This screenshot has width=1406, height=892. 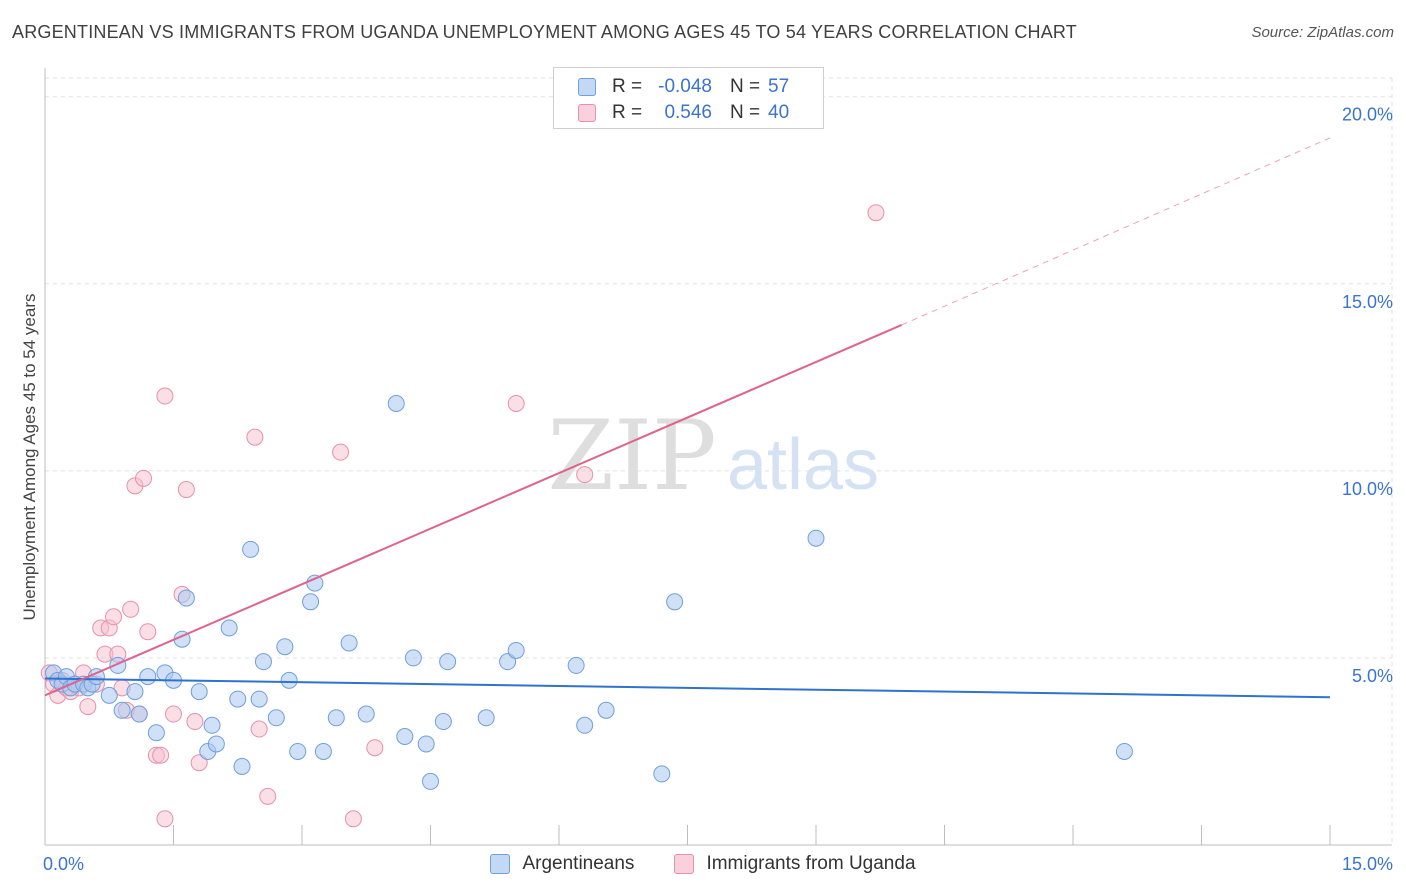 I want to click on uganda-trend-extension, so click(x=1116, y=231).